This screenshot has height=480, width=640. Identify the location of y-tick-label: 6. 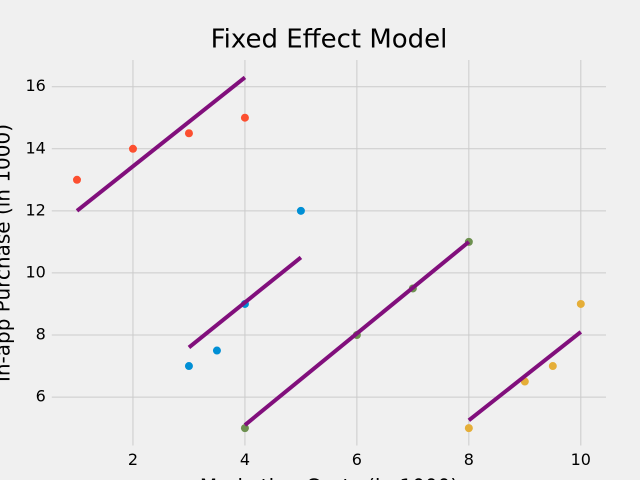
(41, 396).